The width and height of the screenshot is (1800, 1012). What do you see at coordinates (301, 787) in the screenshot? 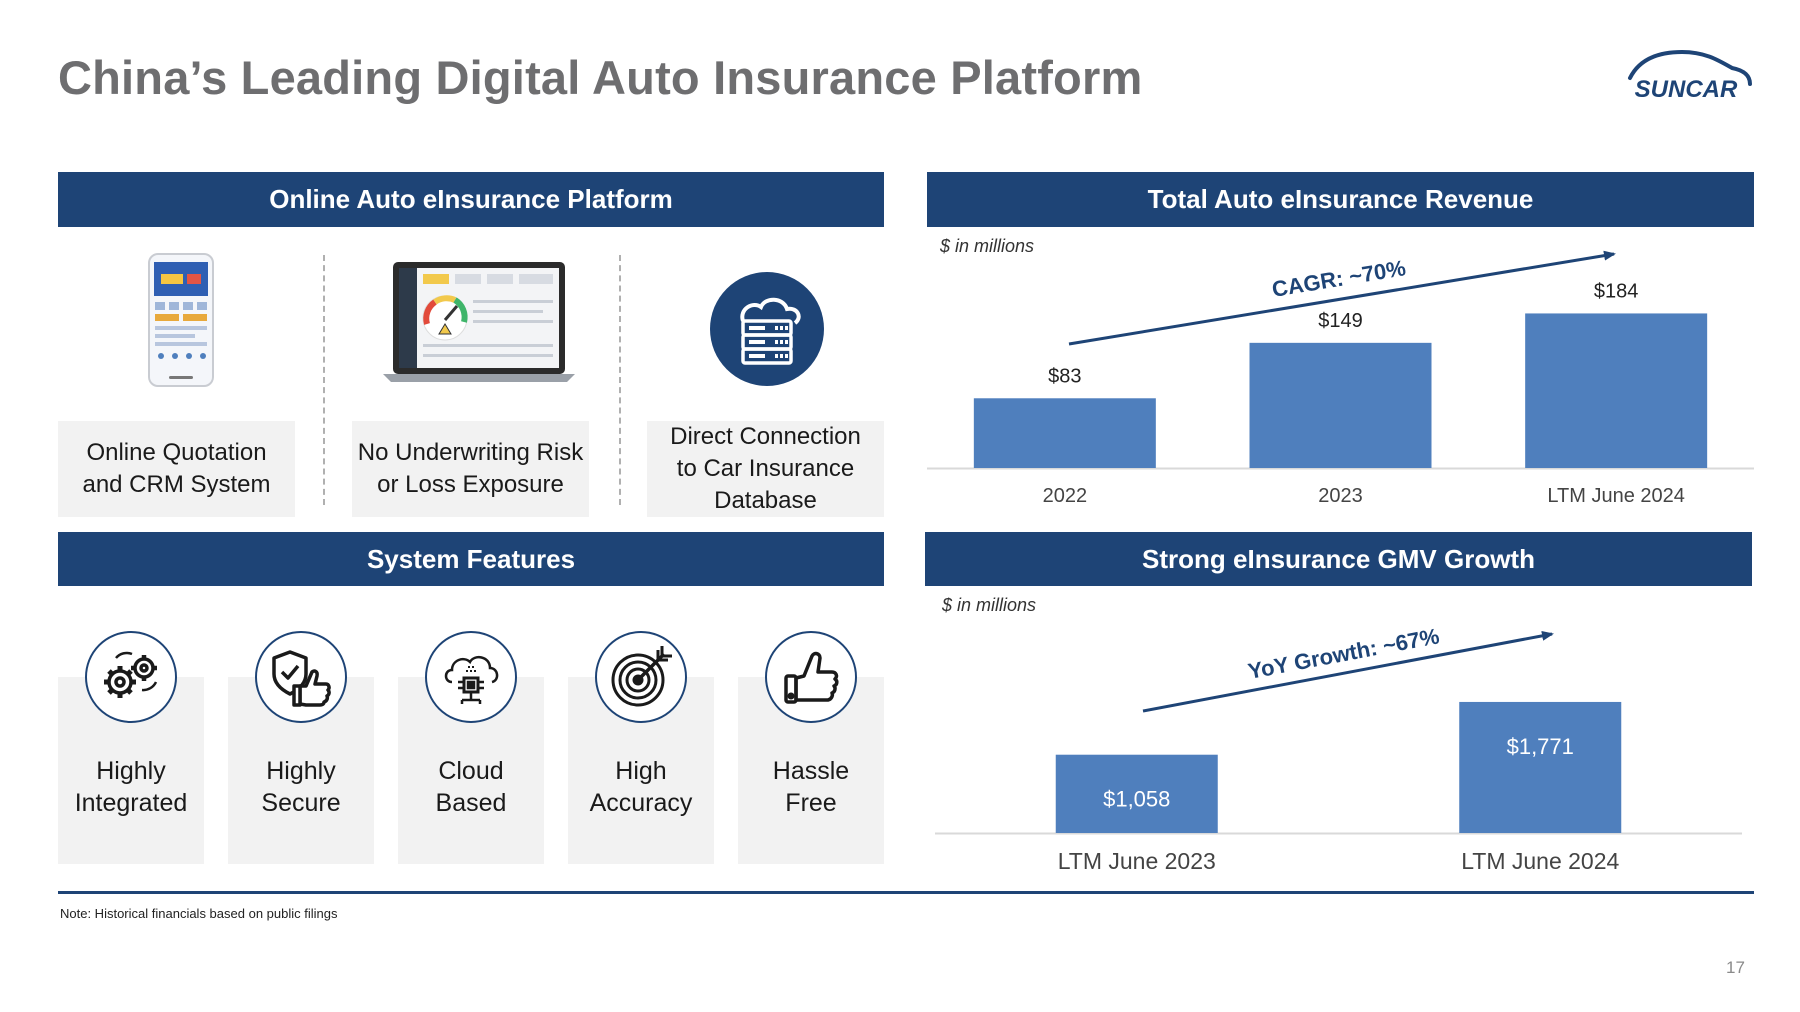
I see `feature-label: Highly Secure` at bounding box center [301, 787].